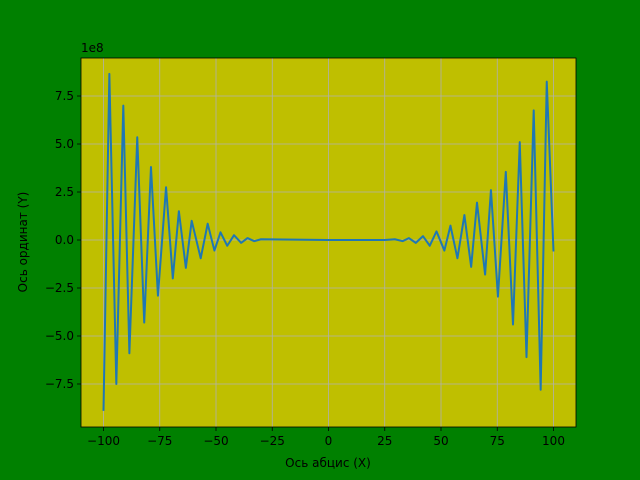 The width and height of the screenshot is (640, 480). What do you see at coordinates (103, 441) in the screenshot?
I see `x-tick-label: −100` at bounding box center [103, 441].